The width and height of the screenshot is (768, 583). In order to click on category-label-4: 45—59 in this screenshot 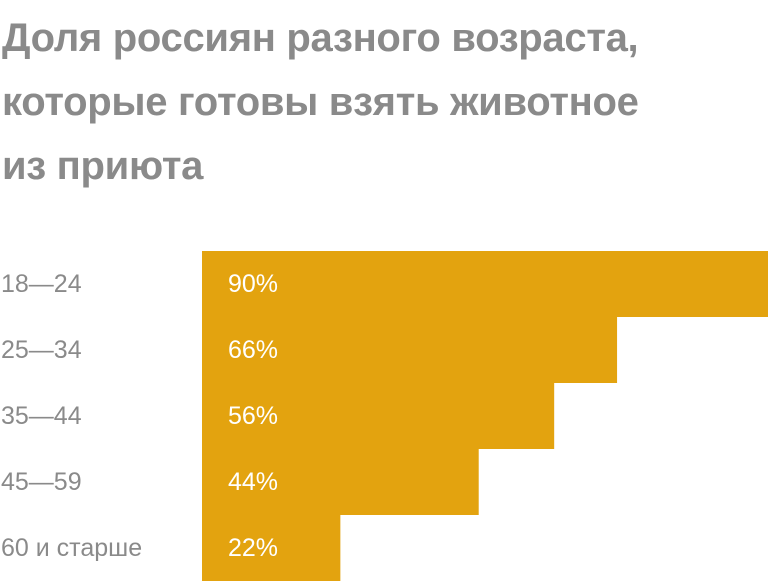, I will do `click(41, 482)`.